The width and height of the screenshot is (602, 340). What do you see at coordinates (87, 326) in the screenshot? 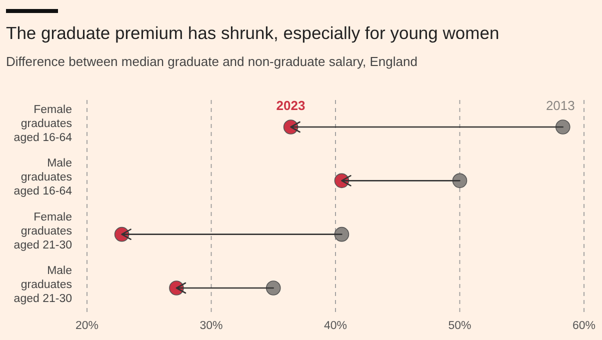
I see `x-tick-label: 20%` at bounding box center [87, 326].